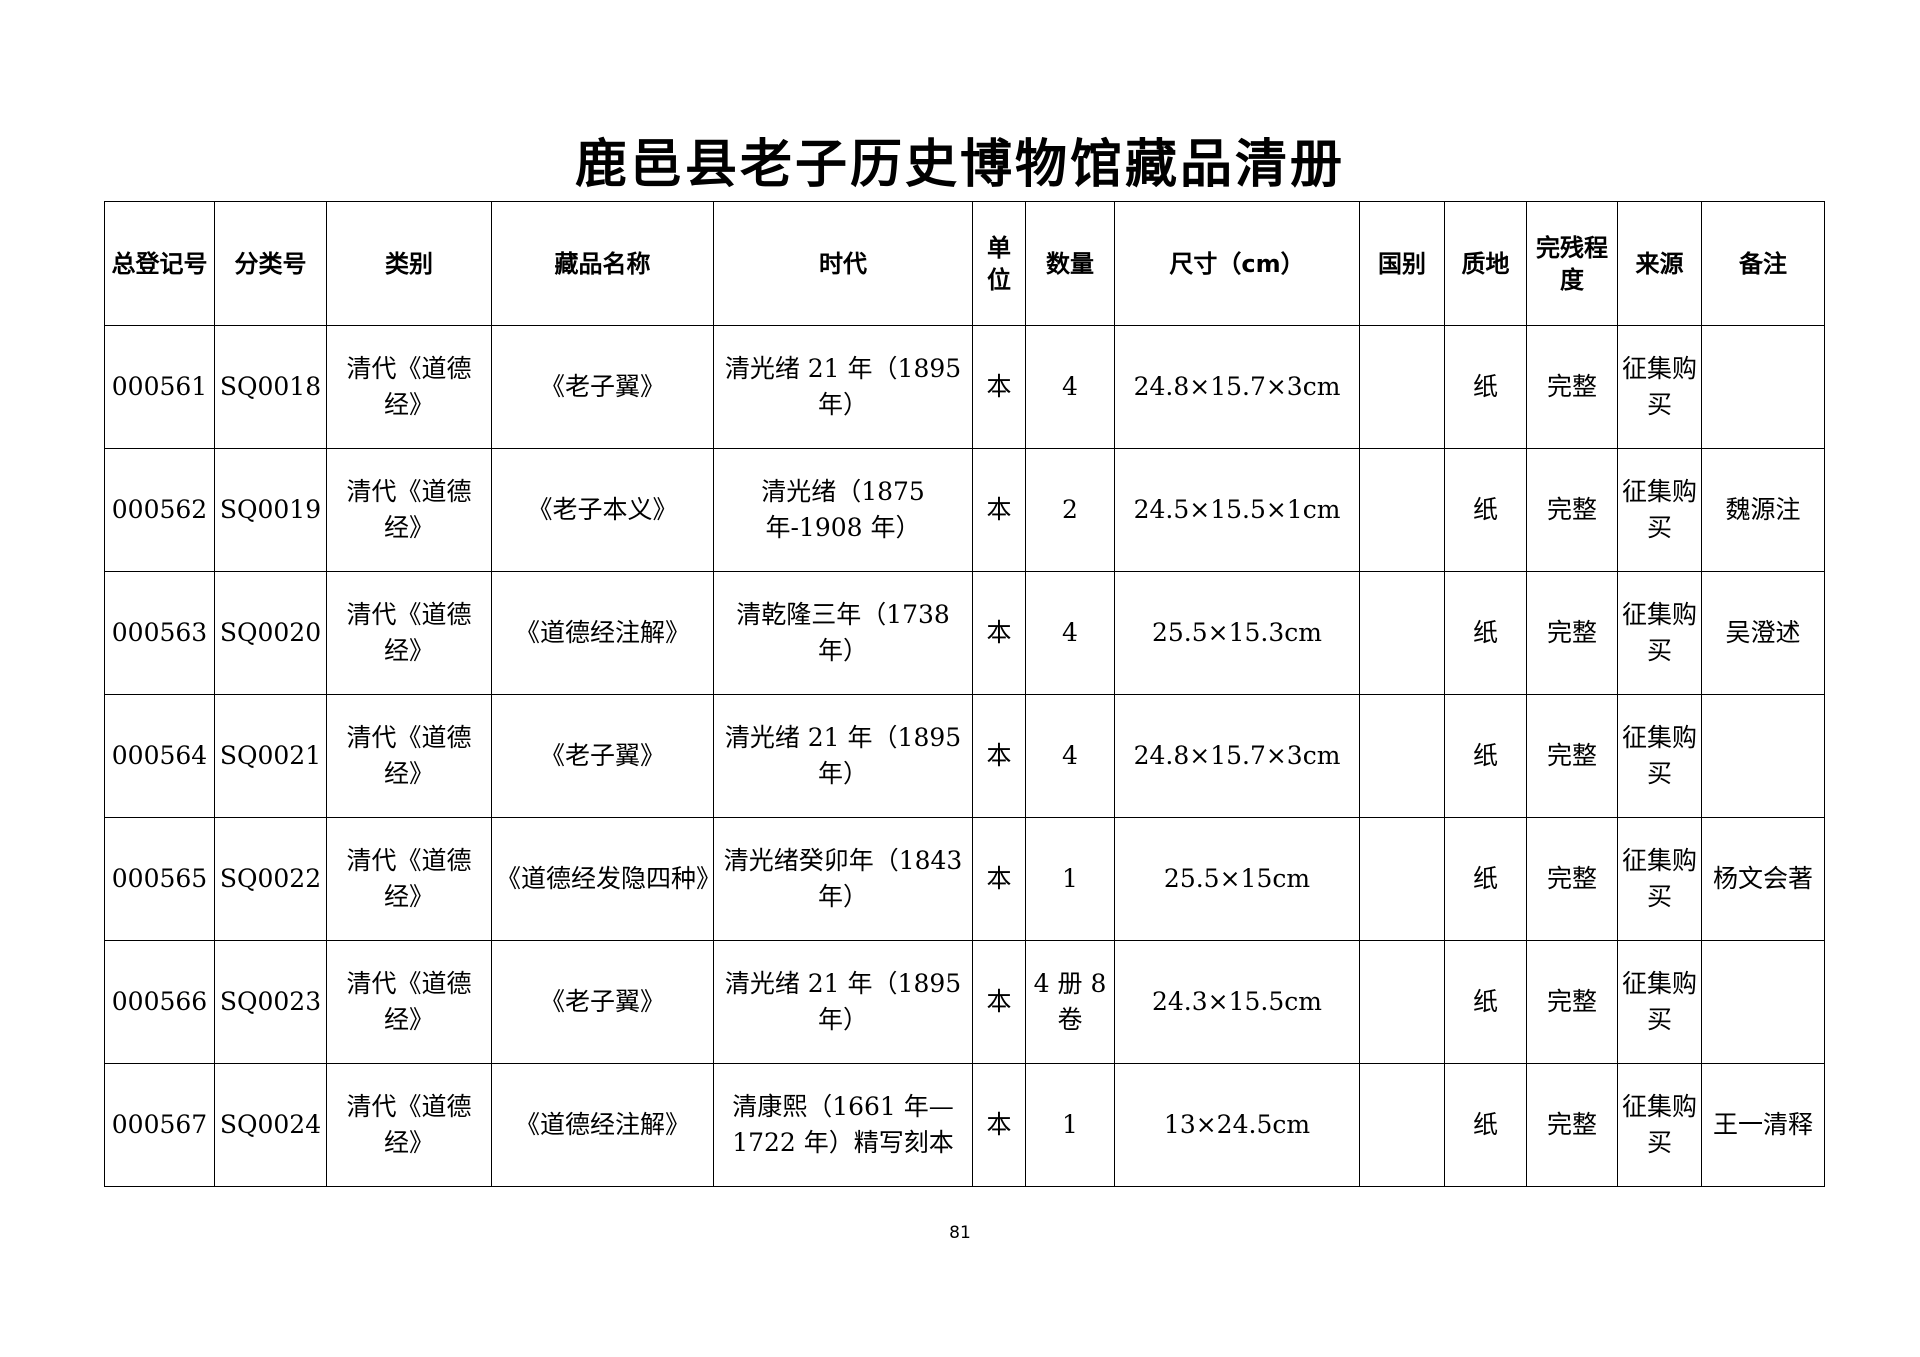 The image size is (1920, 1357). What do you see at coordinates (159, 633) in the screenshot?
I see `cell-registry-no: 000563` at bounding box center [159, 633].